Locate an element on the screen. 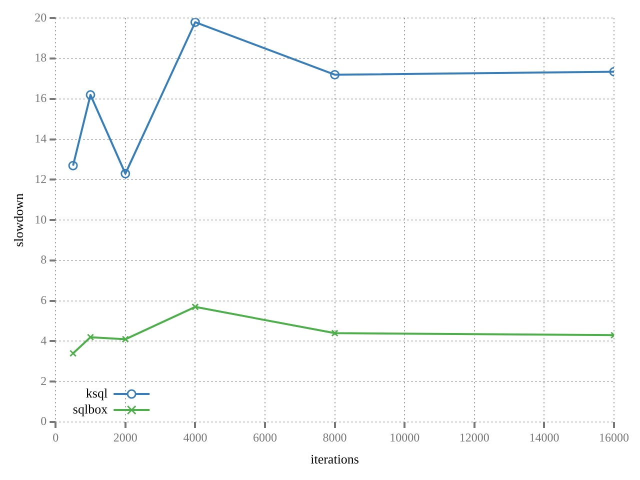 This screenshot has height=480, width=640. y-tick-label: 2 is located at coordinates (43, 381).